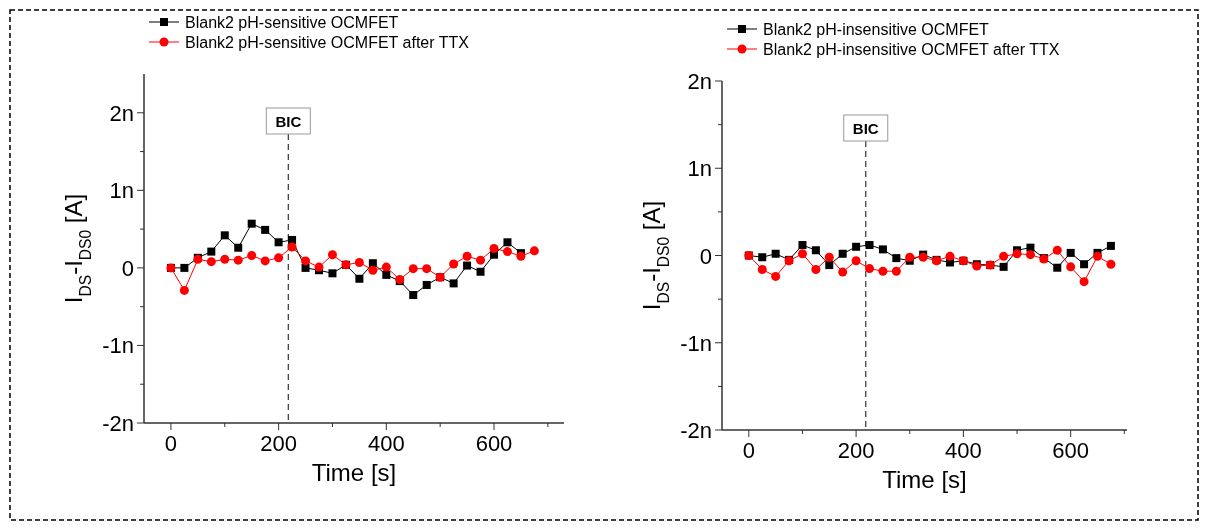 The height and width of the screenshot is (531, 1209). I want to click on legend-label: Blank2 pH-sensitive OCMFET, so click(292, 22).